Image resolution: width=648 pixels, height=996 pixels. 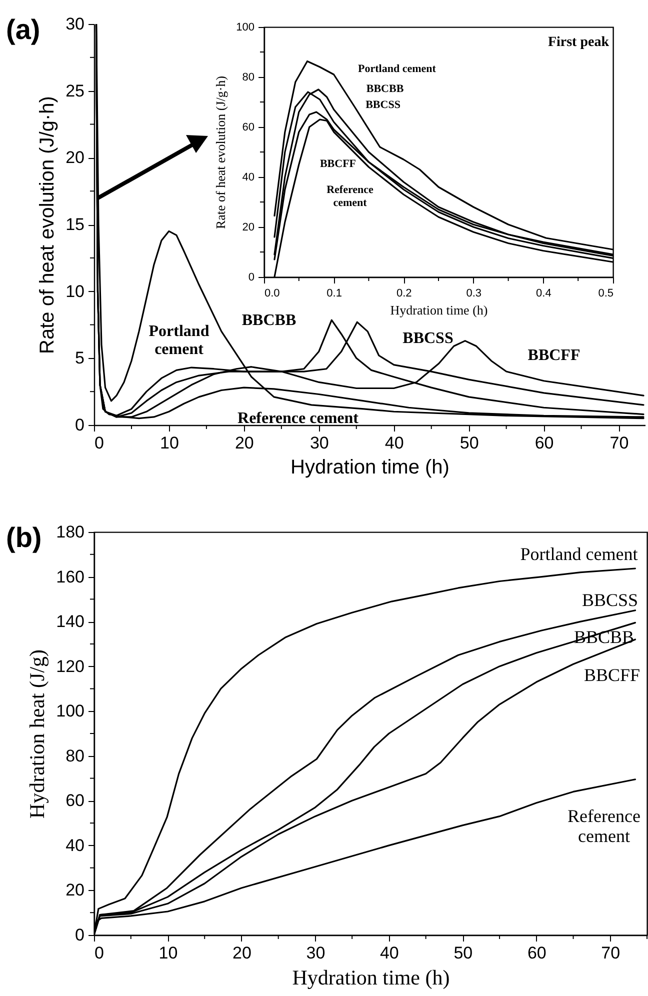 What do you see at coordinates (79, 358) in the screenshot?
I see `y-tick-label: 5` at bounding box center [79, 358].